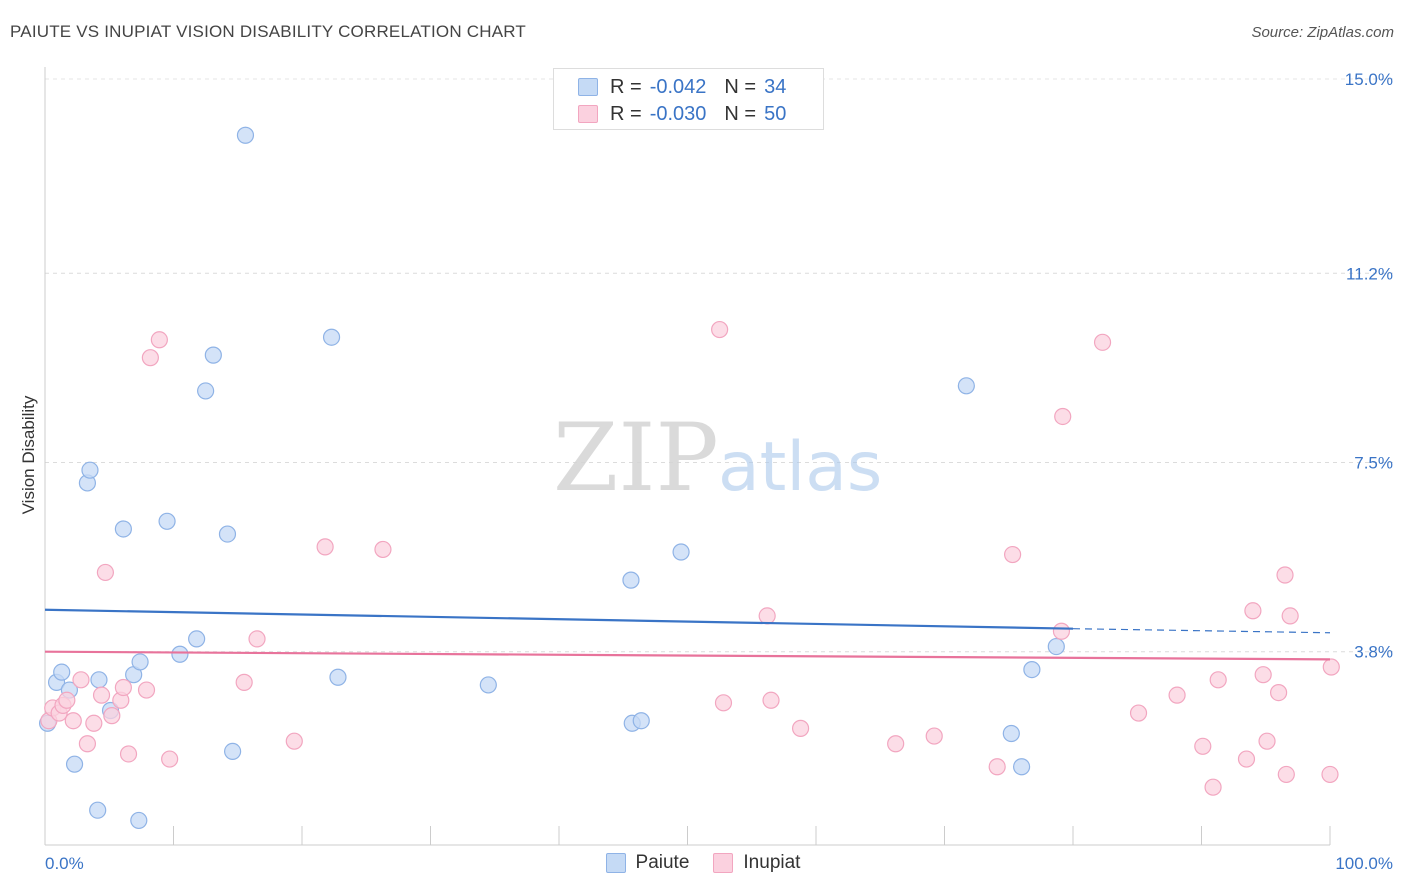 Image resolution: width=1406 pixels, height=892 pixels. I want to click on paiute-swatch, so click(588, 87).